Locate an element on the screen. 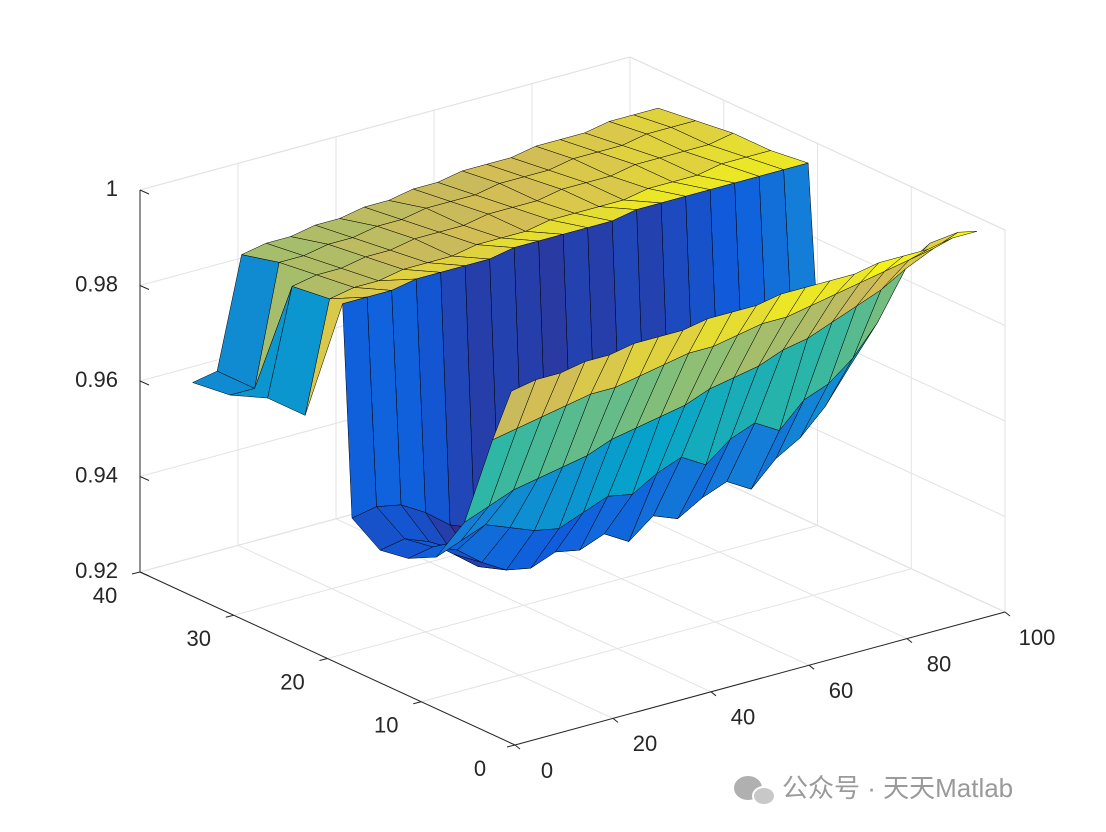  y-tick-label: 10 is located at coordinates (386, 725).